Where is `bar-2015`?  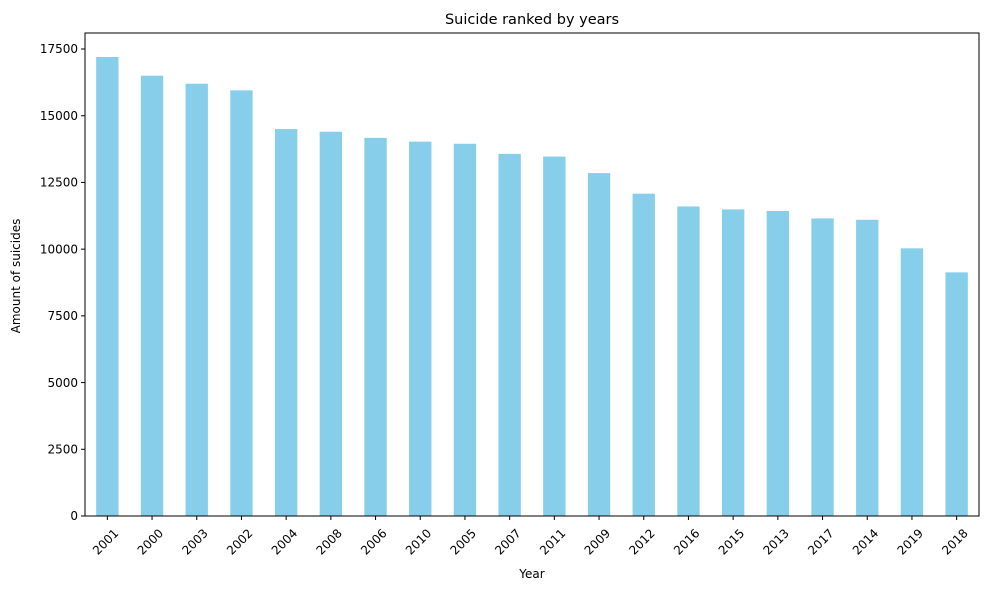 bar-2015 is located at coordinates (733, 362).